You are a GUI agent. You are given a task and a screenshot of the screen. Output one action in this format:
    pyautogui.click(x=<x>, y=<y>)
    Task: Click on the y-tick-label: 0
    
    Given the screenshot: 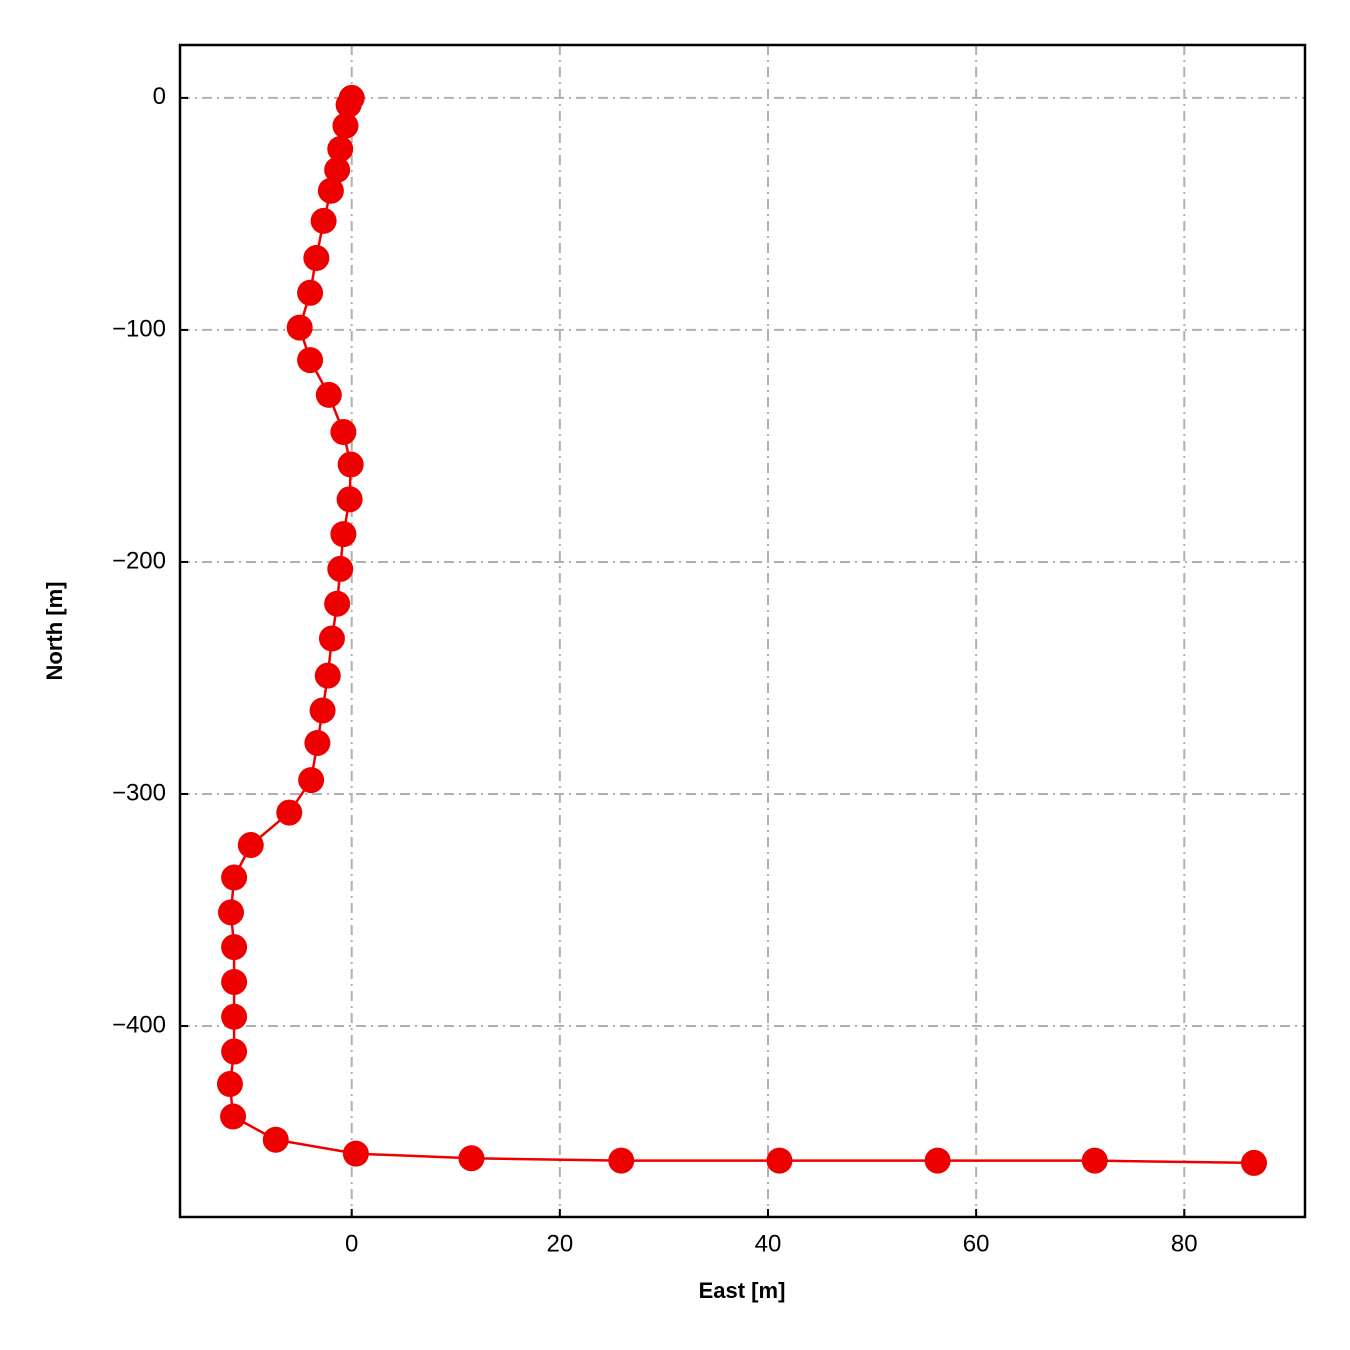 What is the action you would take?
    pyautogui.click(x=159, y=96)
    